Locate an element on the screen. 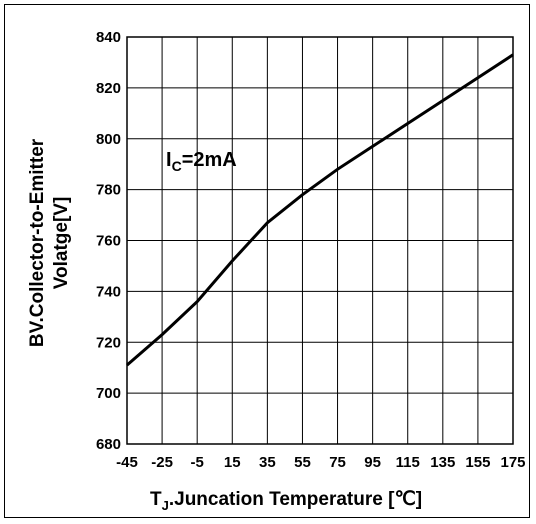 This screenshot has height=524, width=536. y-tick-label: 700 is located at coordinates (108, 393).